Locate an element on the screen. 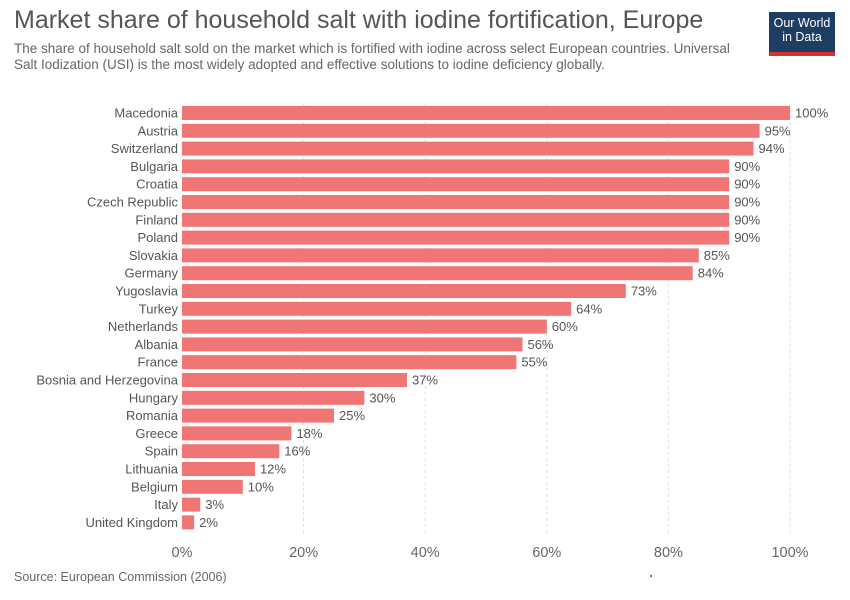  x-tick-label: 40% is located at coordinates (425, 553).